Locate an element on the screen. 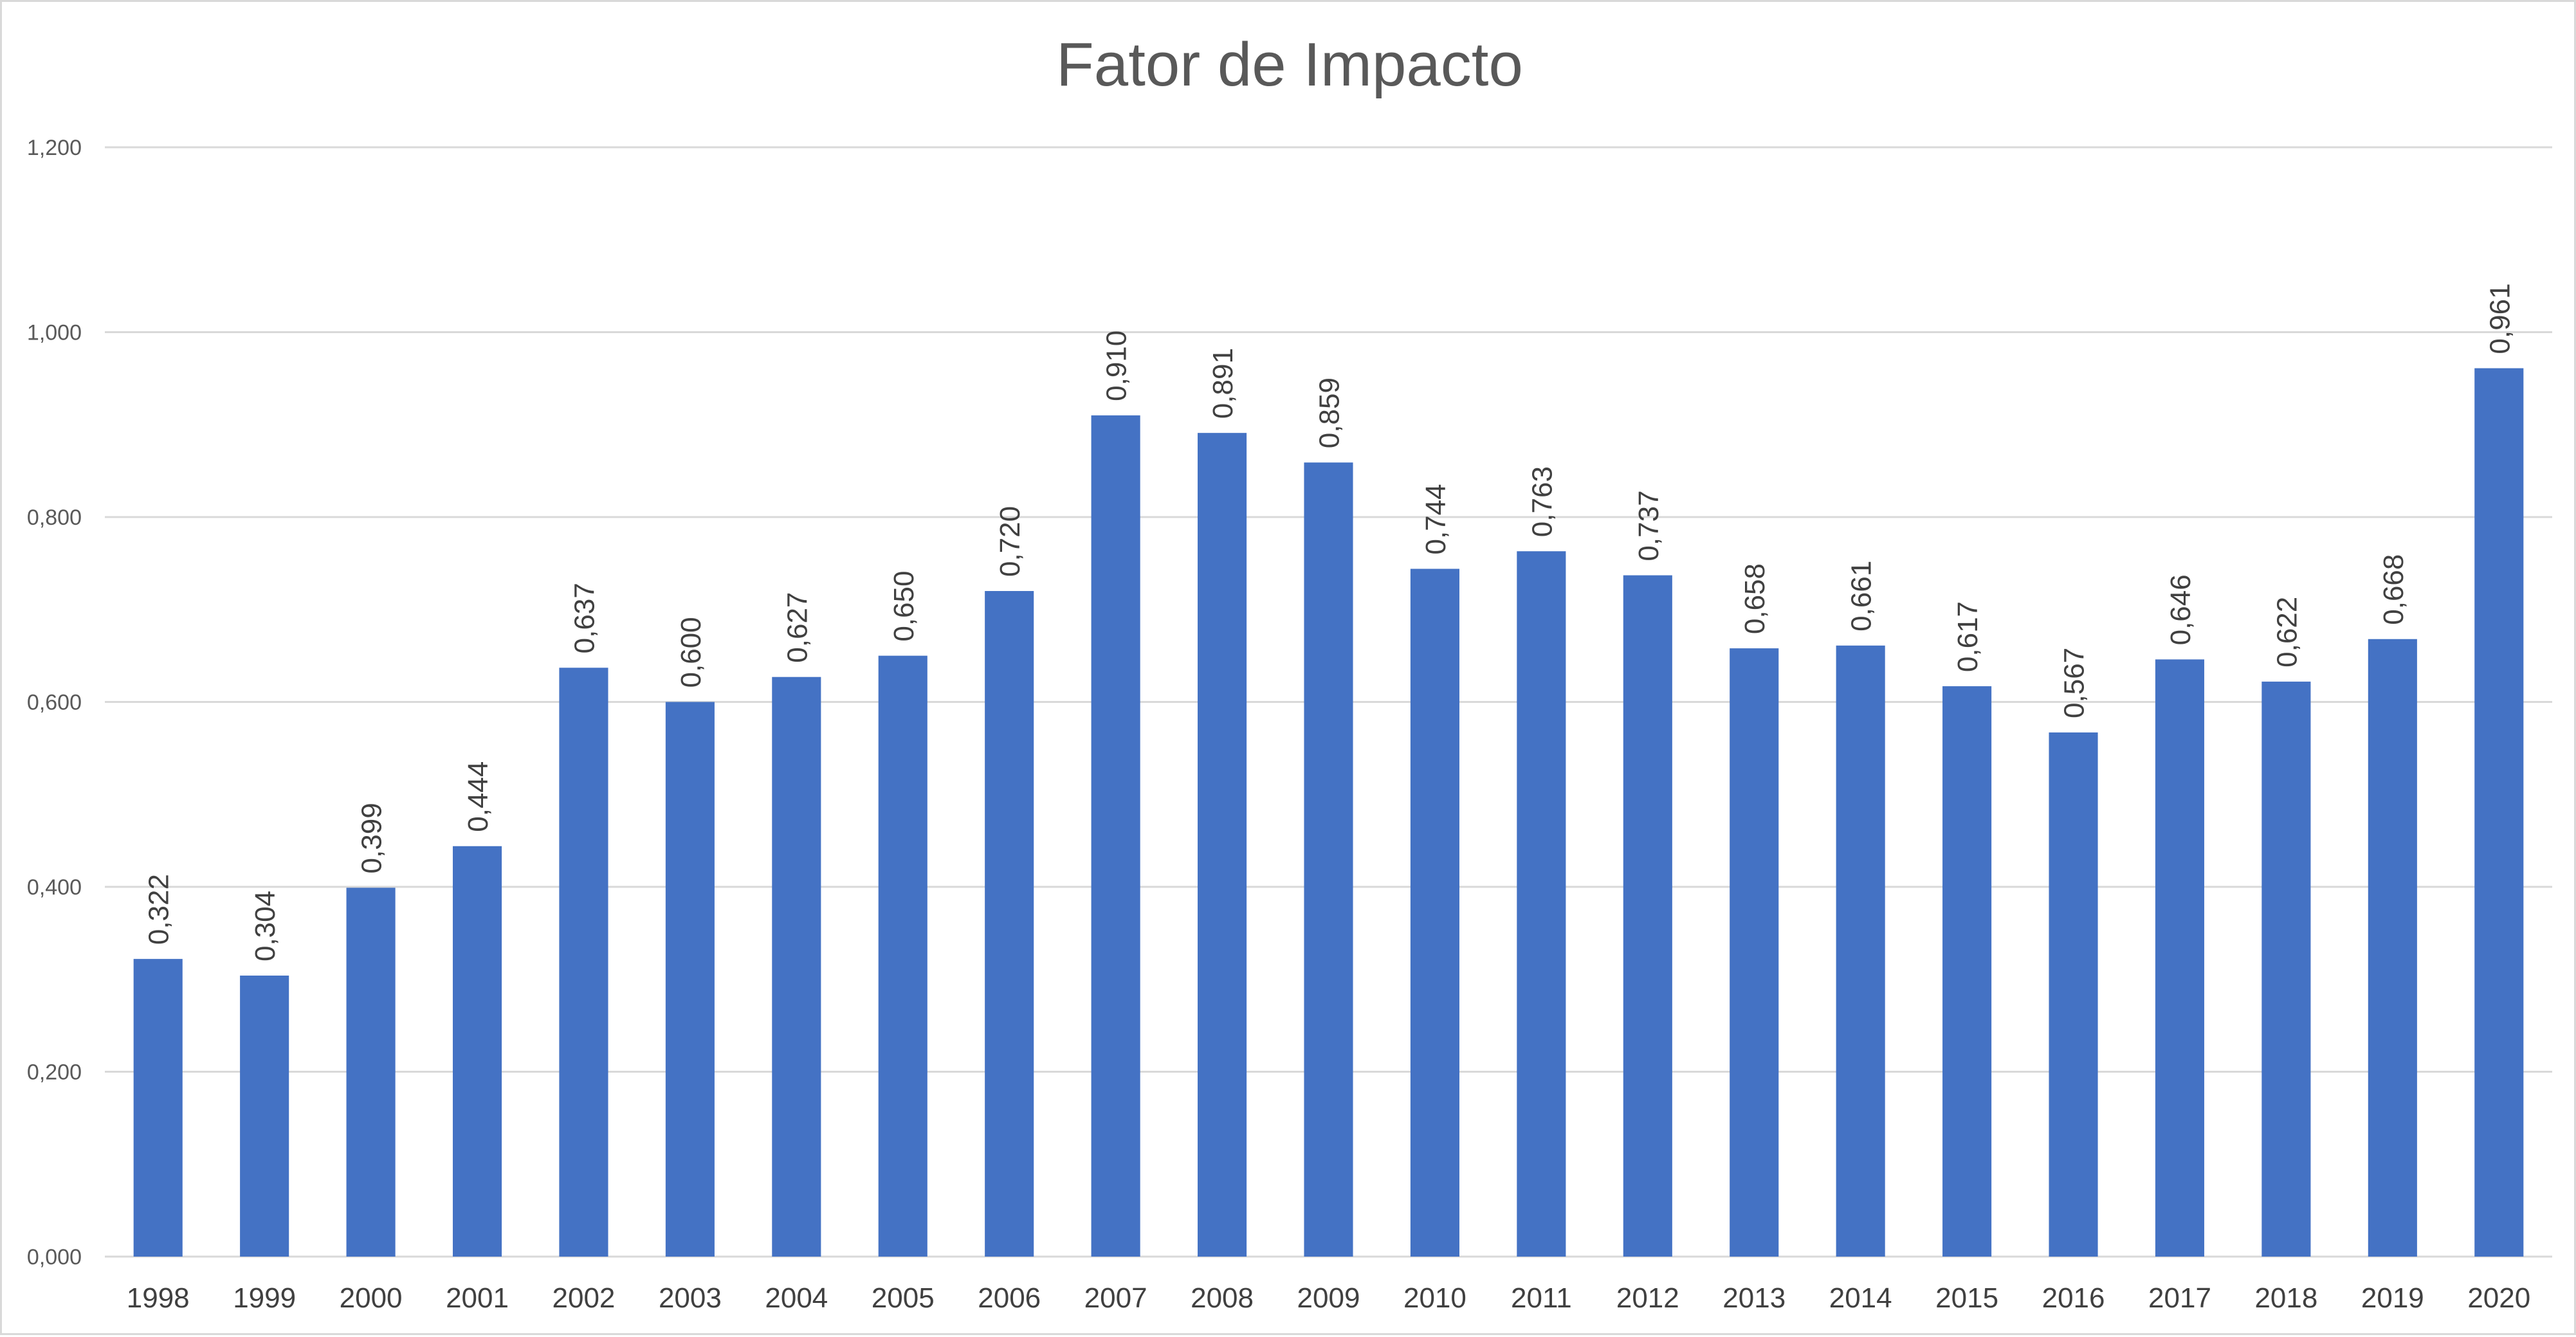 The height and width of the screenshot is (1337, 2576). y-tick-label: 1,000 is located at coordinates (54, 333).